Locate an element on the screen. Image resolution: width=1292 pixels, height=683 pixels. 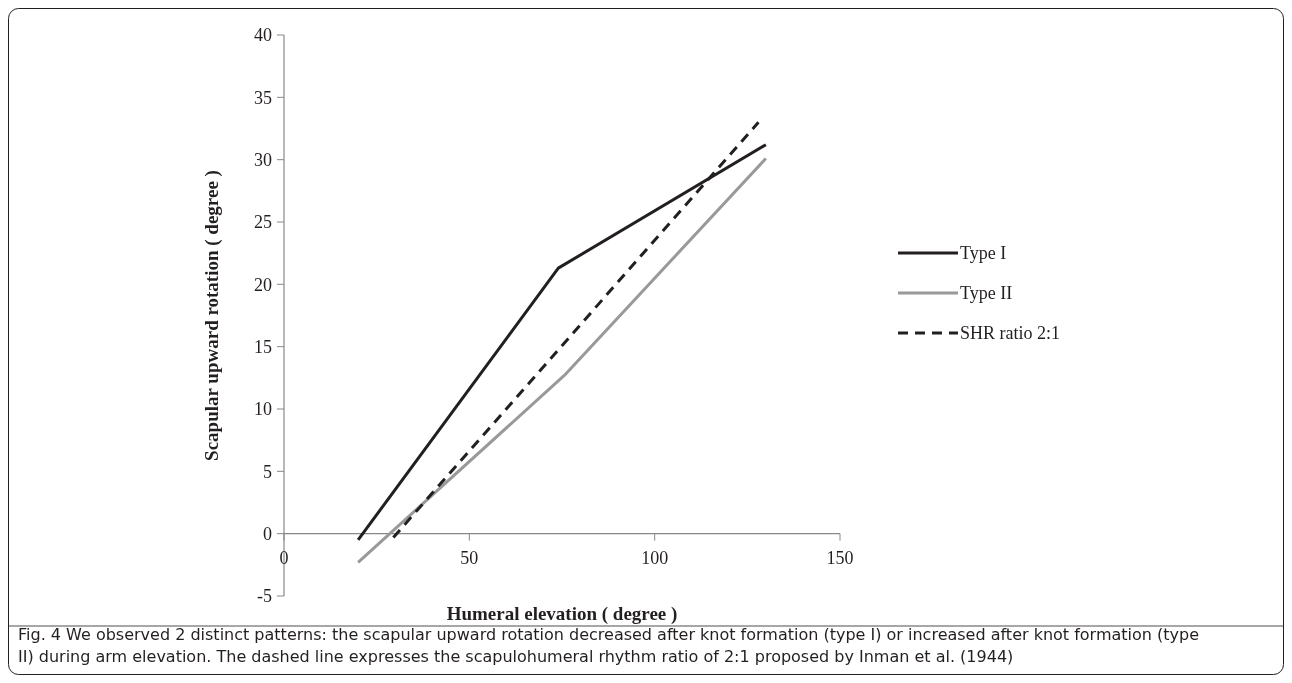
y-tick-label: 25 is located at coordinates (263, 222).